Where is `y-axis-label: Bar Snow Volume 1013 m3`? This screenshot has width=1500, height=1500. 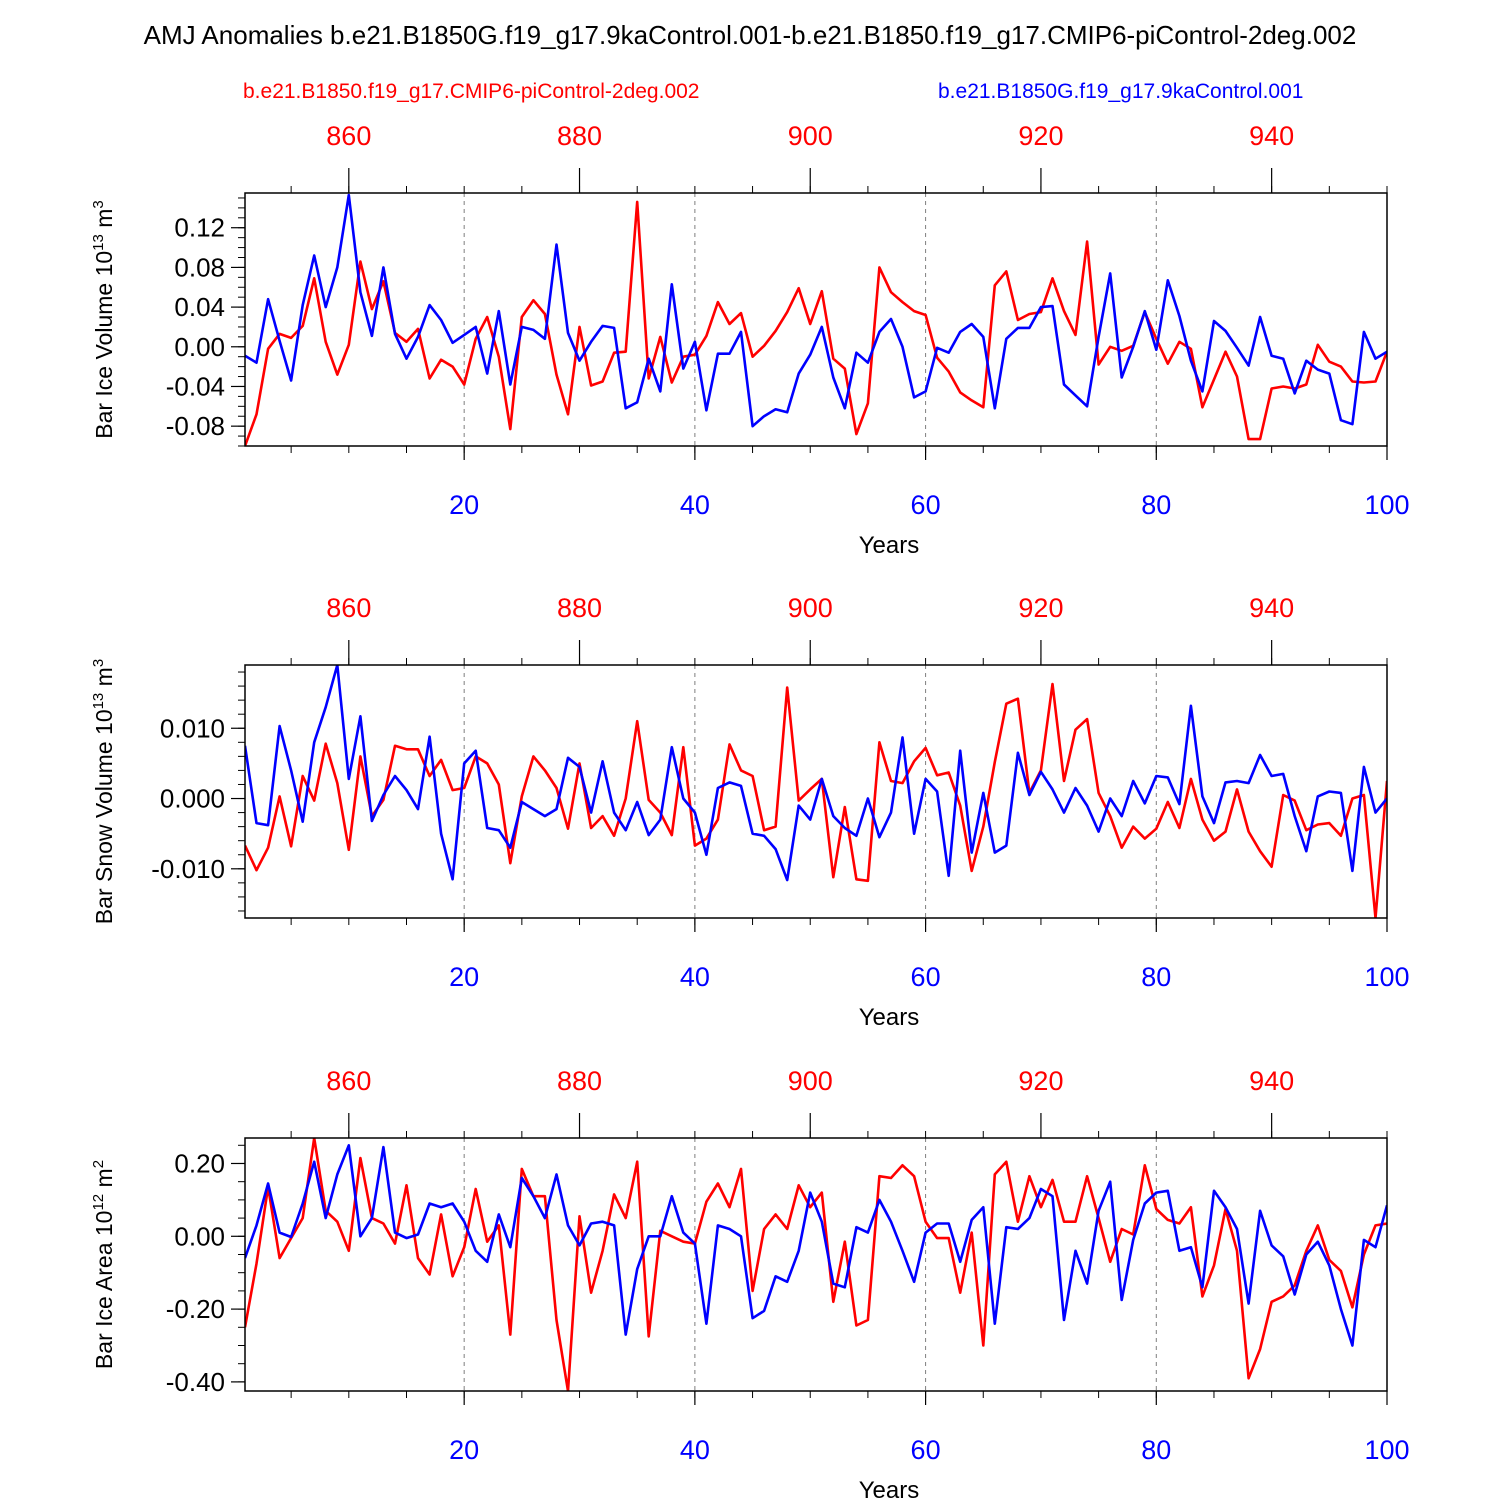 y-axis-label: Bar Snow Volume 1013 m3 is located at coordinates (103, 791).